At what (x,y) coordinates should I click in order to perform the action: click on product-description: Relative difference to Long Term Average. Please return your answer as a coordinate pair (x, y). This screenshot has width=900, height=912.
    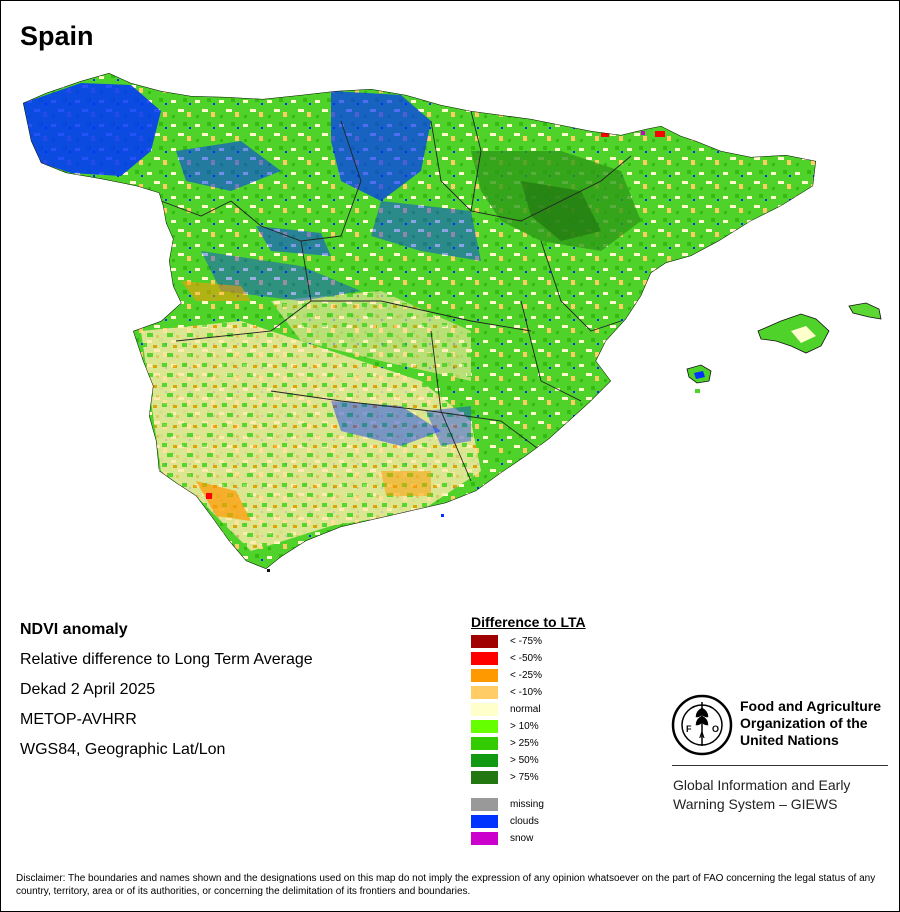
    Looking at the image, I should click on (166, 659).